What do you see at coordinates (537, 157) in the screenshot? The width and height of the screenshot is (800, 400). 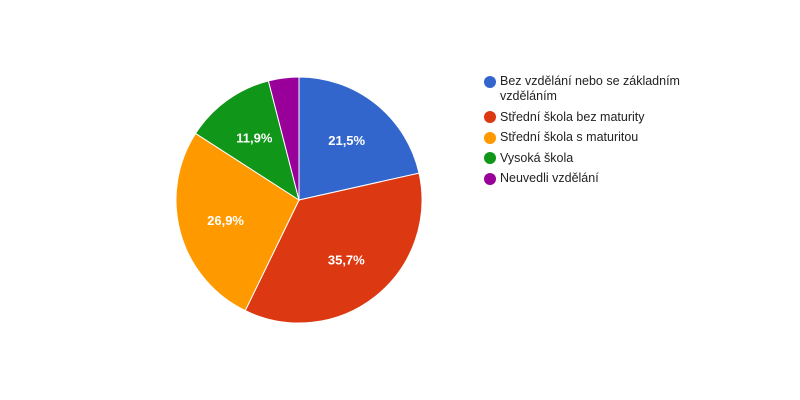 I see `legend-label: Vysoká škola` at bounding box center [537, 157].